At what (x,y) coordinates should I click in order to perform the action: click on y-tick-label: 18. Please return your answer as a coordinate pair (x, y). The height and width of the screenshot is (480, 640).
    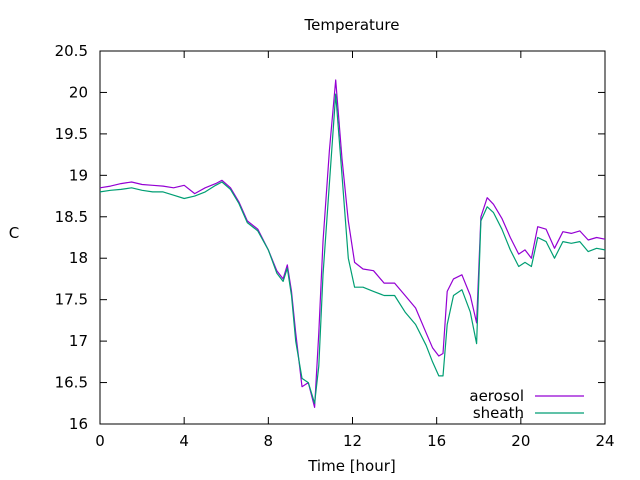
    Looking at the image, I should click on (78, 258).